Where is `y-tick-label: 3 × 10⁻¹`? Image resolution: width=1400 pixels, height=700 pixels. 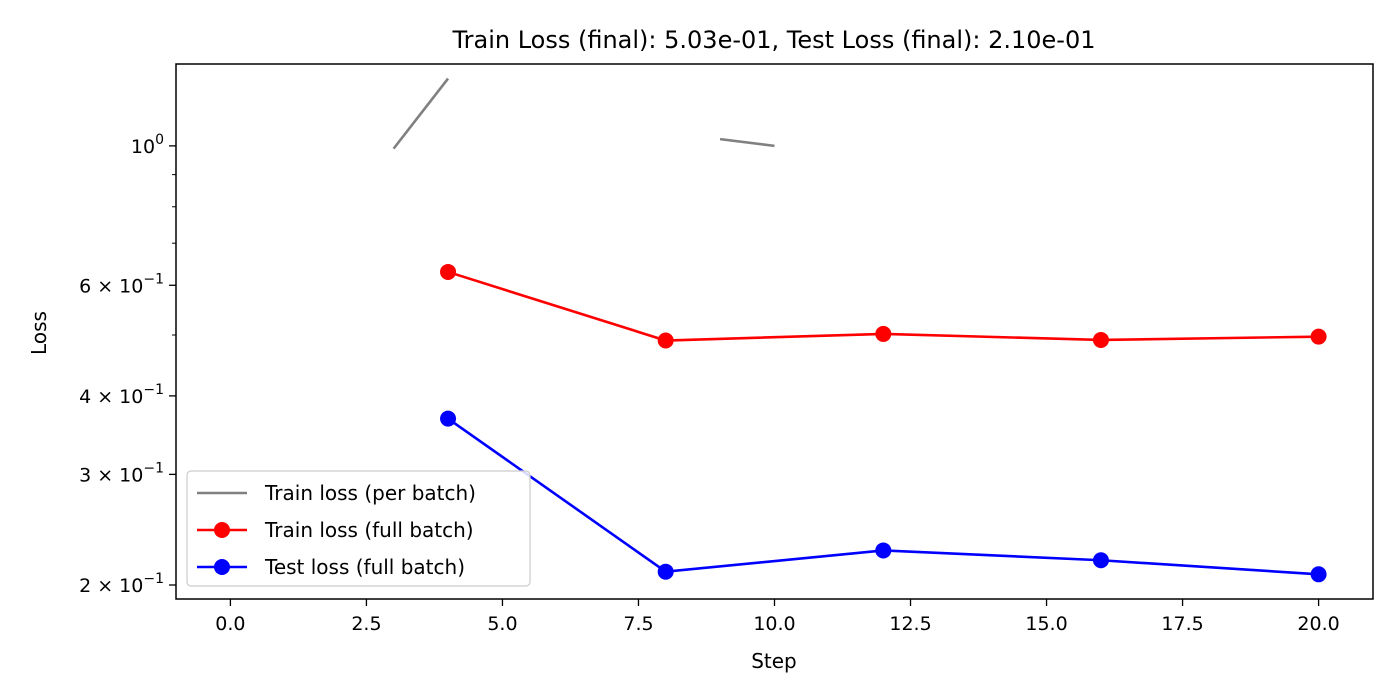
y-tick-label: 3 × 10⁻¹ is located at coordinates (121, 473).